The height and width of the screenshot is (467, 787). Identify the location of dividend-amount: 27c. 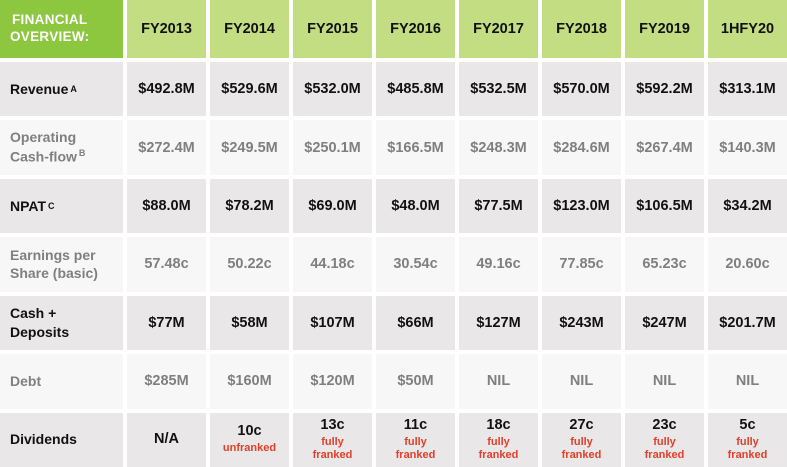
(581, 424).